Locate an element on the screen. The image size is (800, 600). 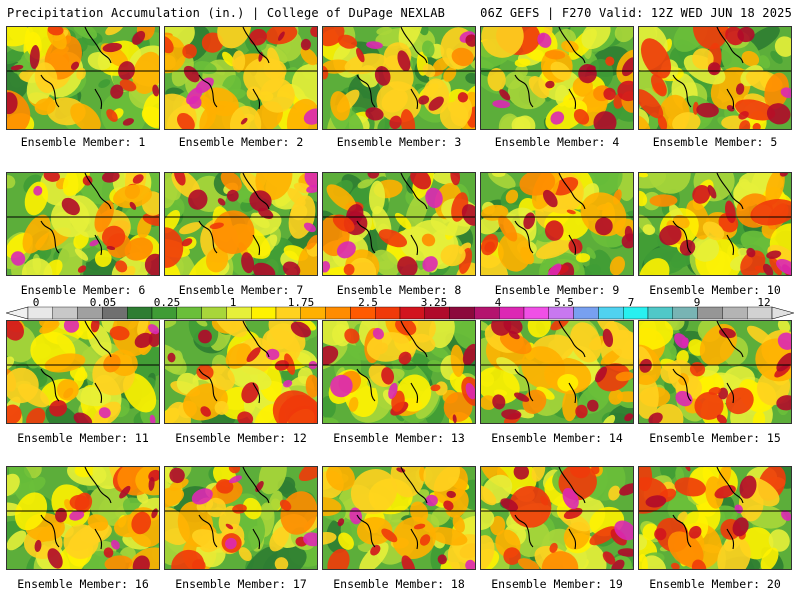
ensemble-member-label: Ensemble Member: 12 is located at coordinates (241, 438).